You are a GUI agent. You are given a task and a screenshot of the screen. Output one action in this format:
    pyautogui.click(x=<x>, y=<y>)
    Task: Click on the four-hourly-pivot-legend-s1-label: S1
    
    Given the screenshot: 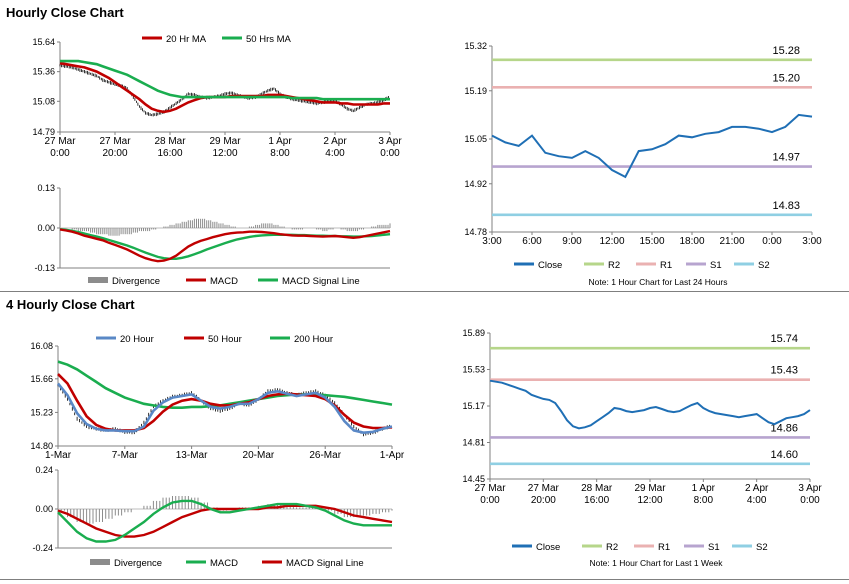 What is the action you would take?
    pyautogui.click(x=714, y=547)
    